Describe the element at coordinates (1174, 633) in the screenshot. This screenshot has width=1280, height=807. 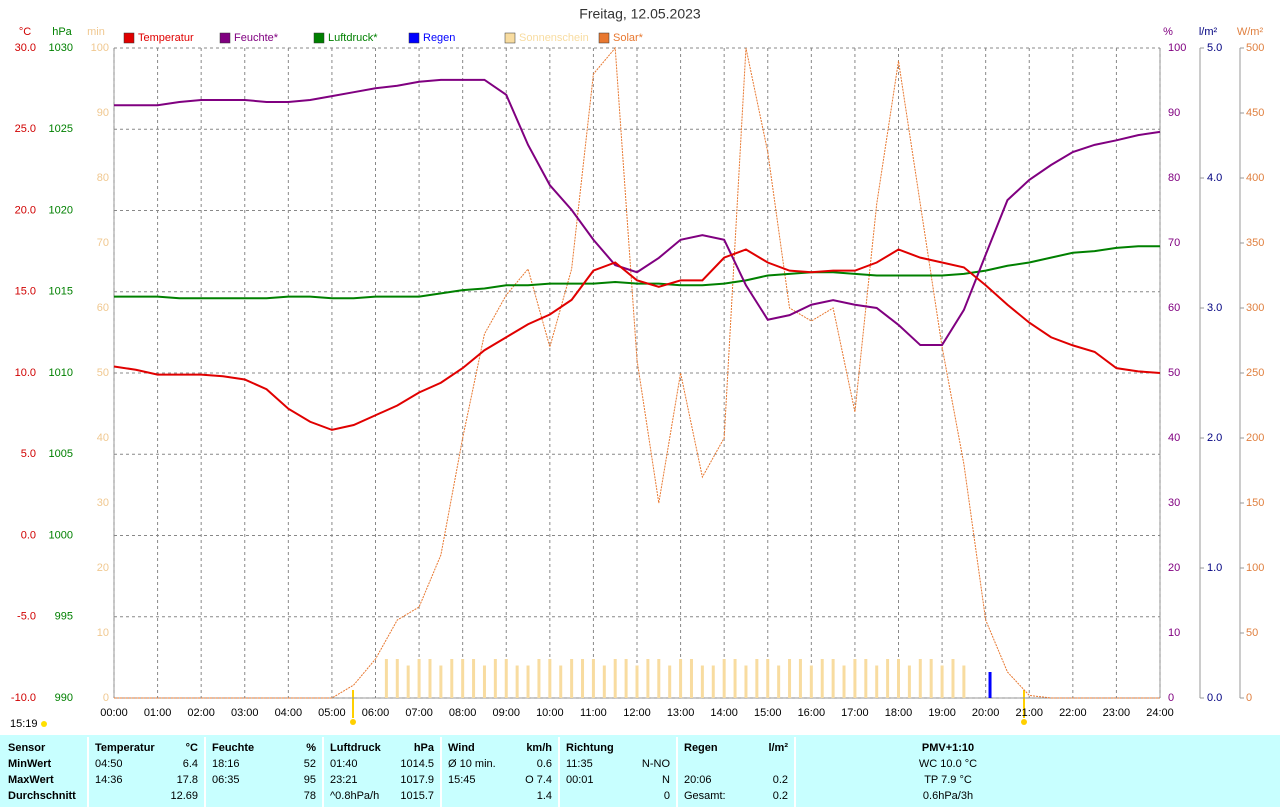
I see `y-tick-label: 10` at that location.